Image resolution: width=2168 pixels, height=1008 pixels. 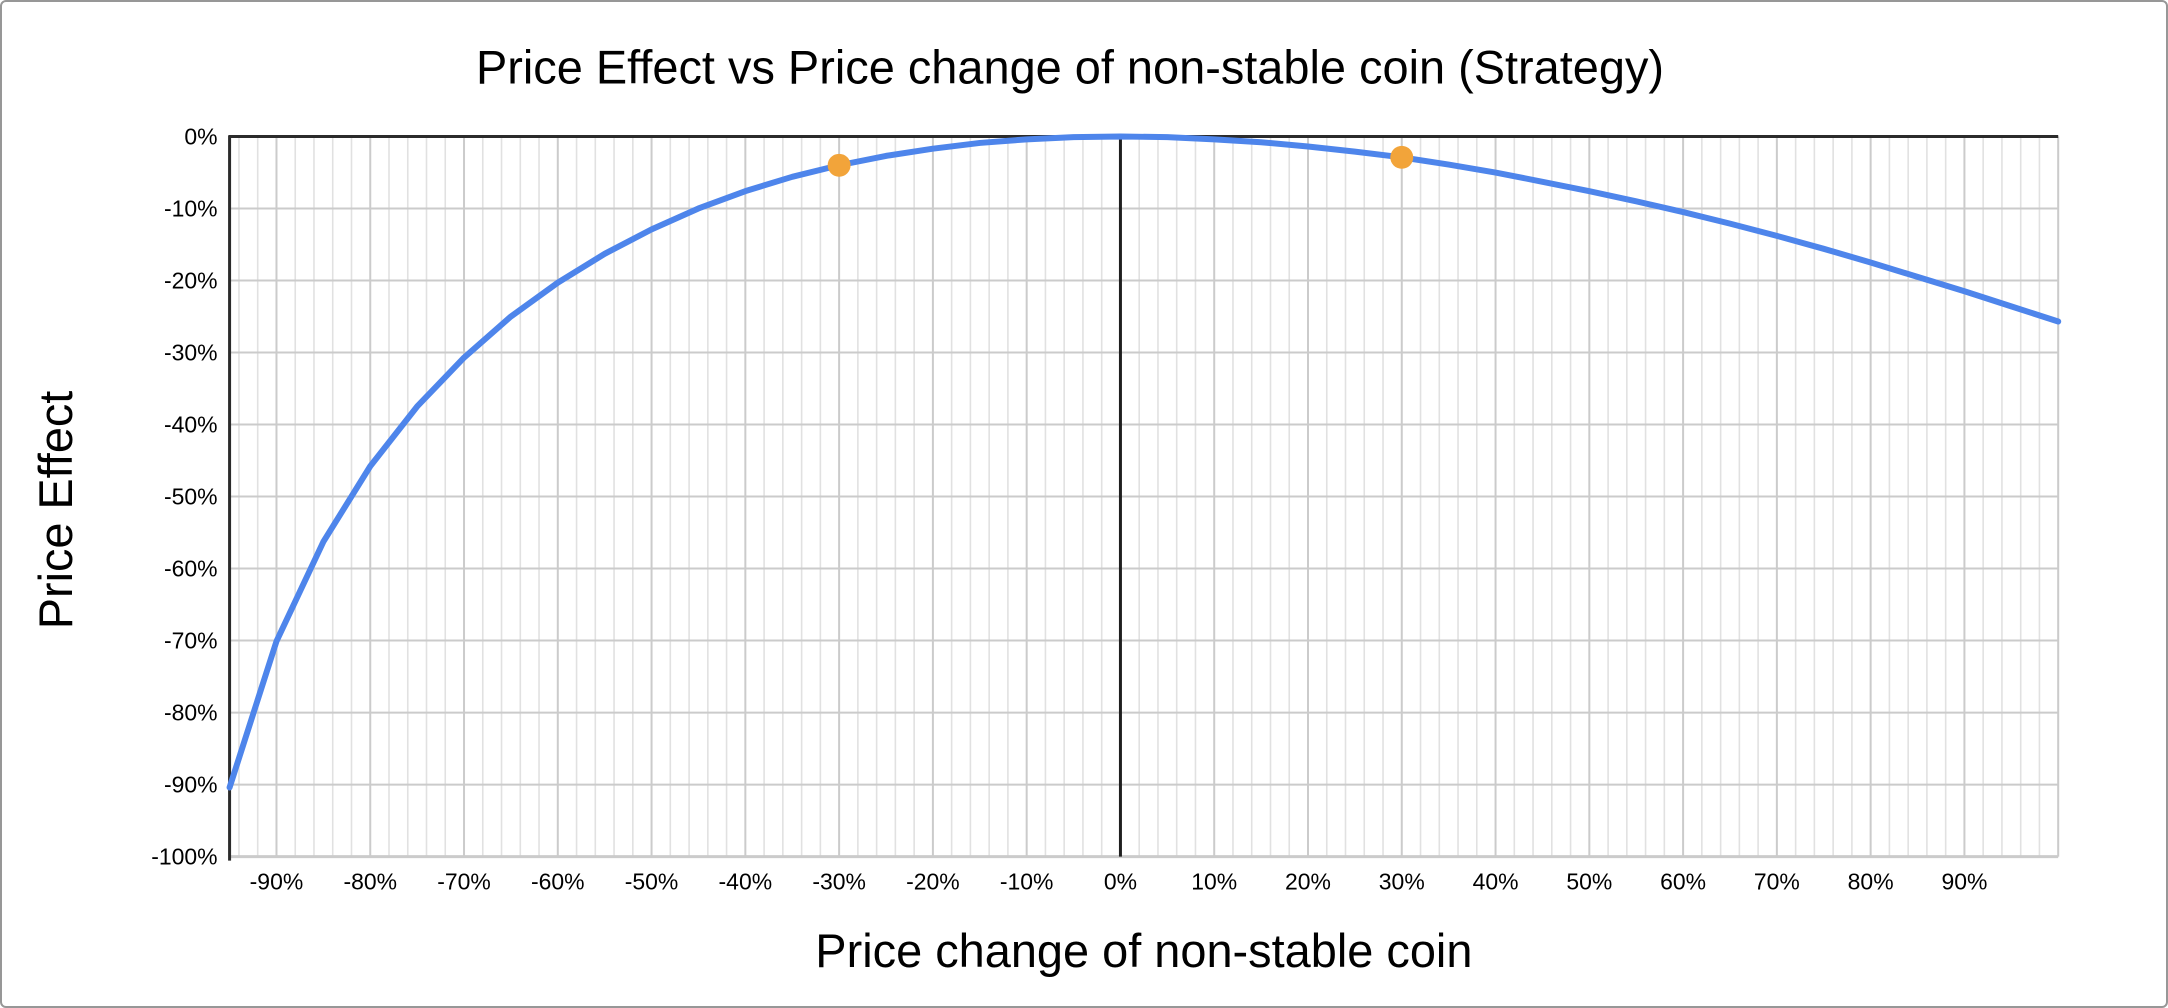 What do you see at coordinates (1589, 881) in the screenshot?
I see `x-tick-label: 50%` at bounding box center [1589, 881].